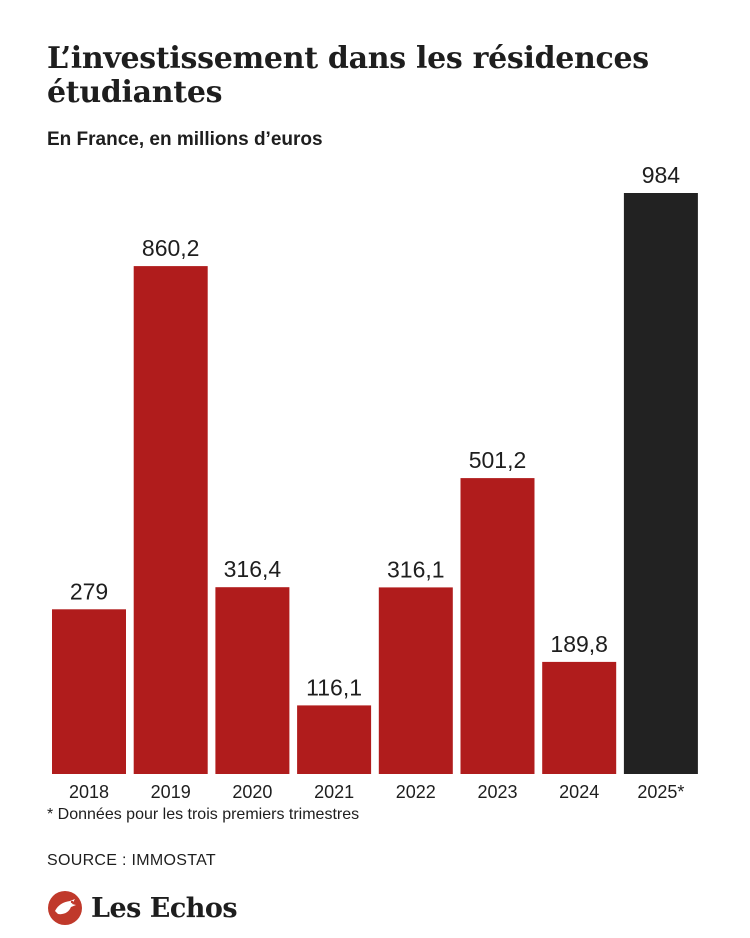 Image resolution: width=750 pixels, height=938 pixels. I want to click on category-label: 2023, so click(497, 791).